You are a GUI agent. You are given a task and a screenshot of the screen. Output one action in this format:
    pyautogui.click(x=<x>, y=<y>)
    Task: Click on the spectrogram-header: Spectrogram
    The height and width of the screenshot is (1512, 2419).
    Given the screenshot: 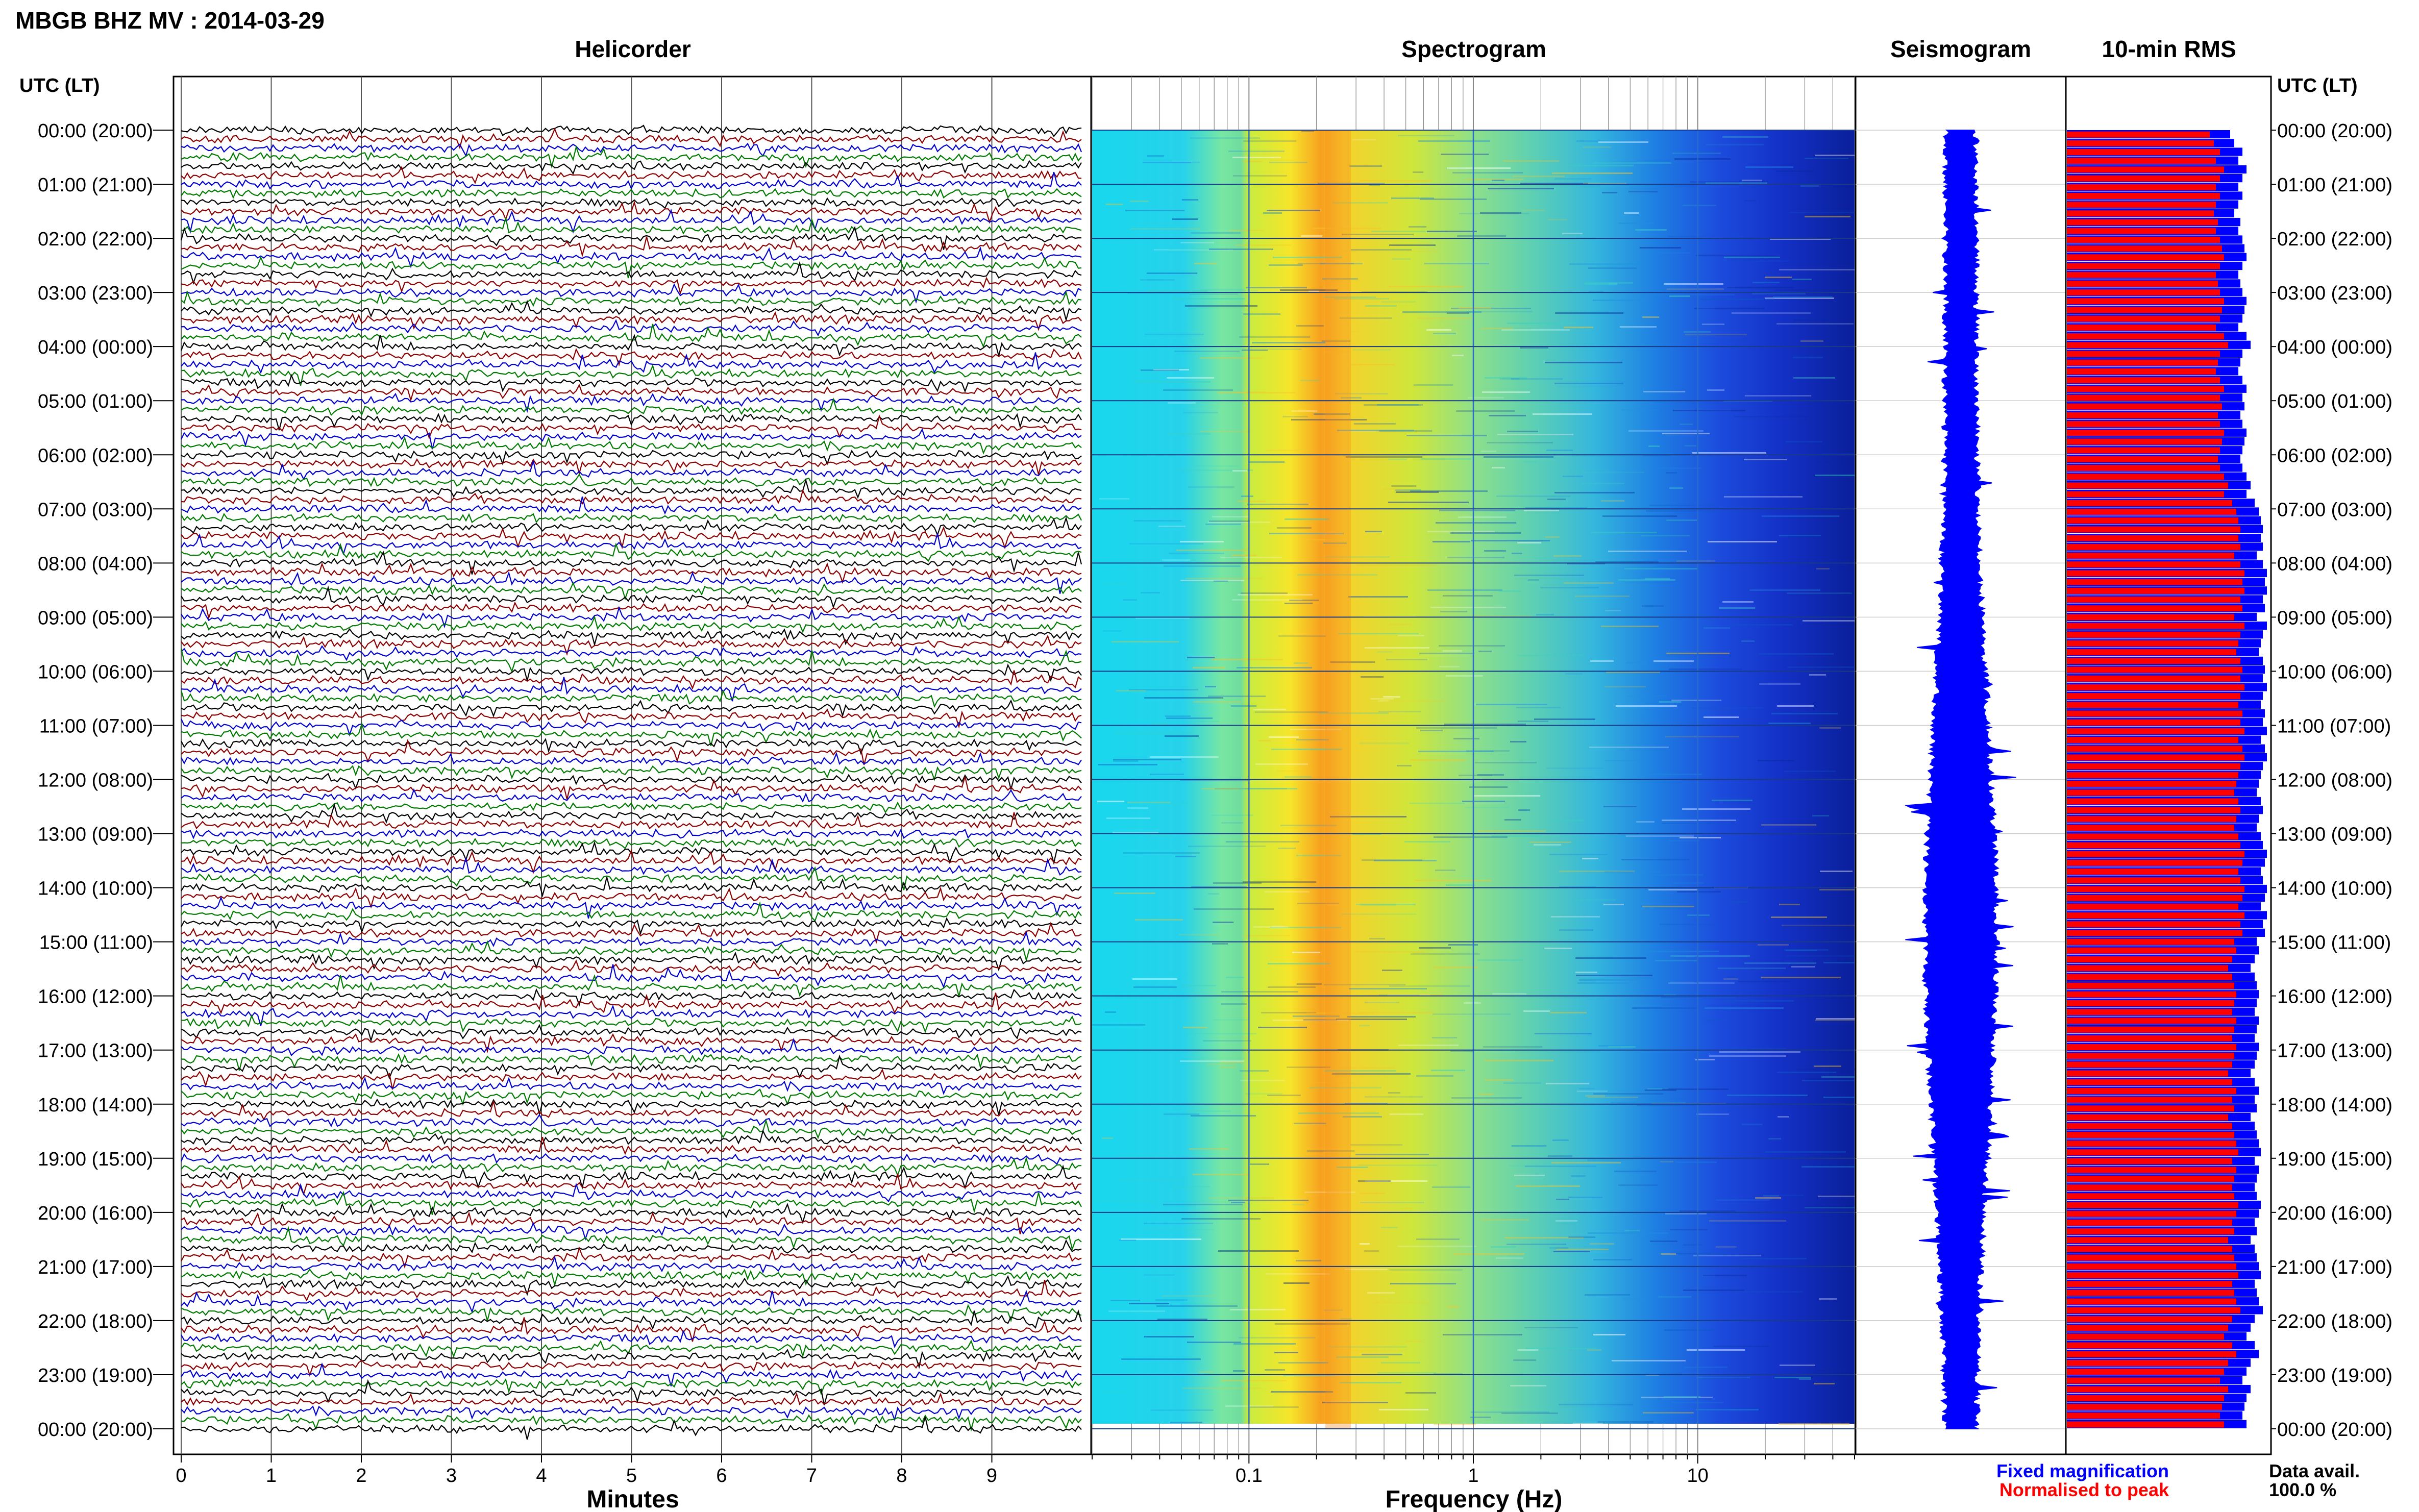 What is the action you would take?
    pyautogui.click(x=1473, y=49)
    